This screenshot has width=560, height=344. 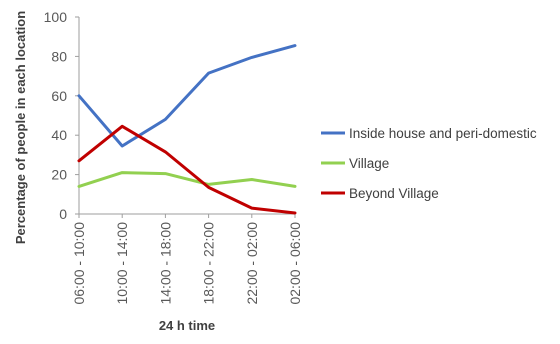 I want to click on x-tick-label: 10:00 - 14:00, so click(x=122, y=263).